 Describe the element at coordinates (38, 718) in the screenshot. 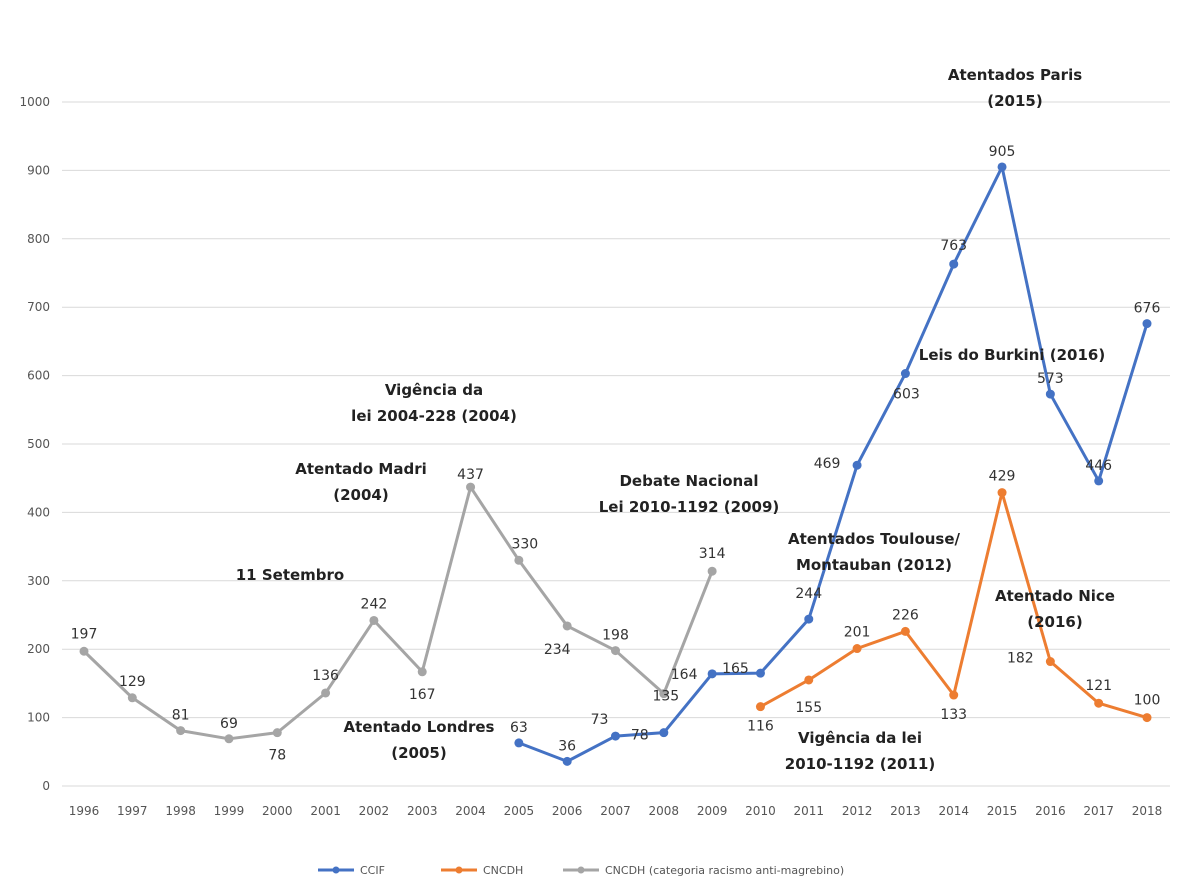

I see `y-tick-label: 100` at that location.